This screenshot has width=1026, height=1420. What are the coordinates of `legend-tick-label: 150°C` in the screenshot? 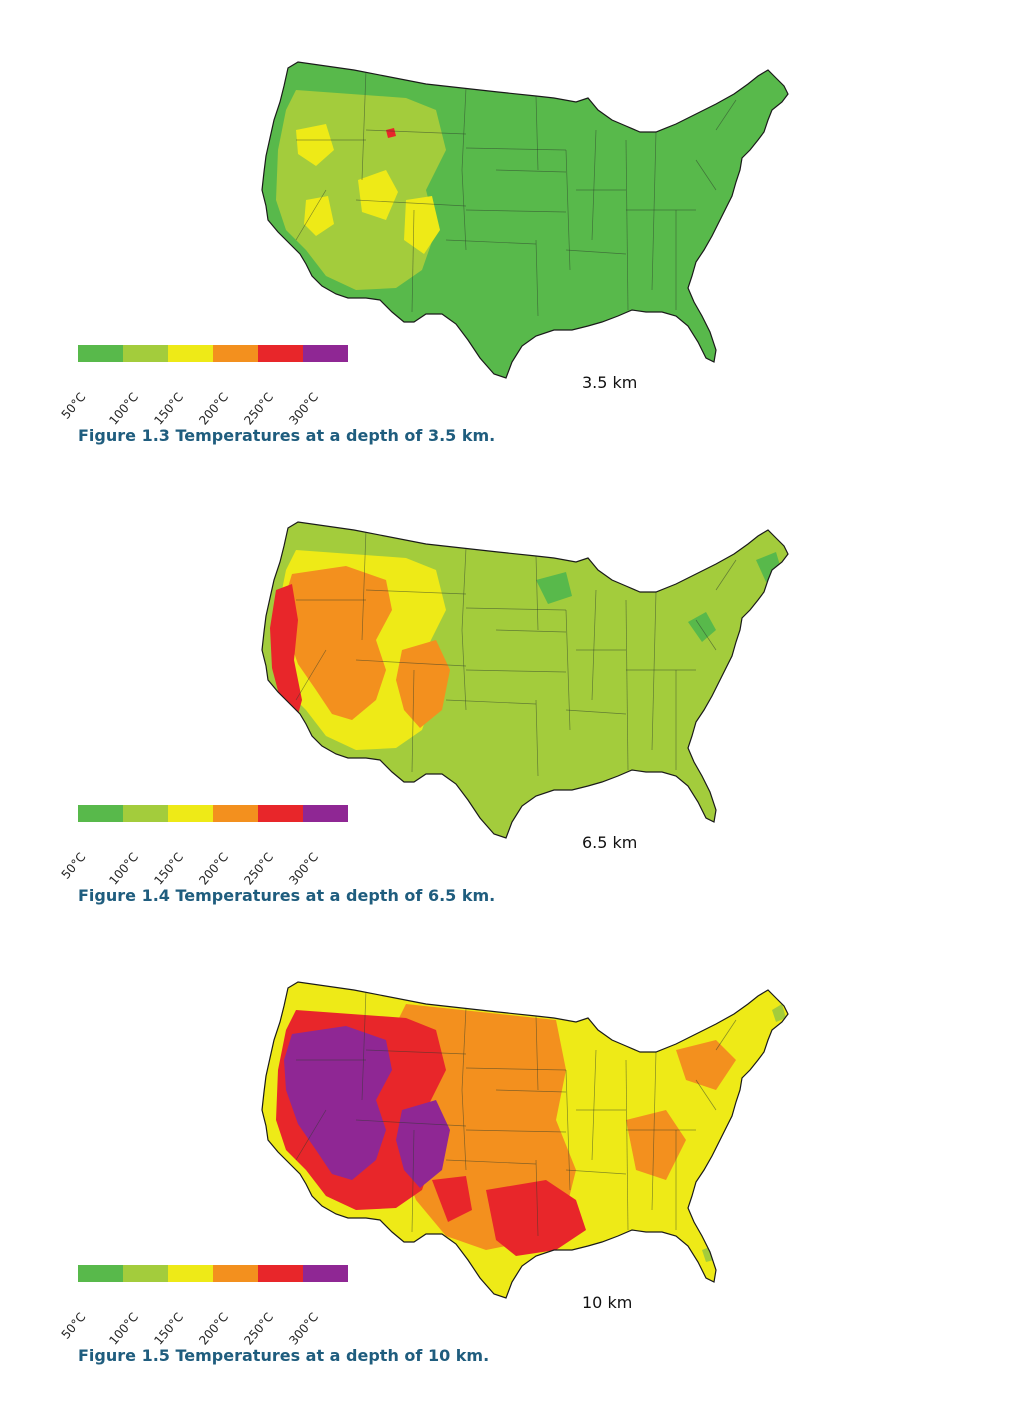 It's located at (169, 869).